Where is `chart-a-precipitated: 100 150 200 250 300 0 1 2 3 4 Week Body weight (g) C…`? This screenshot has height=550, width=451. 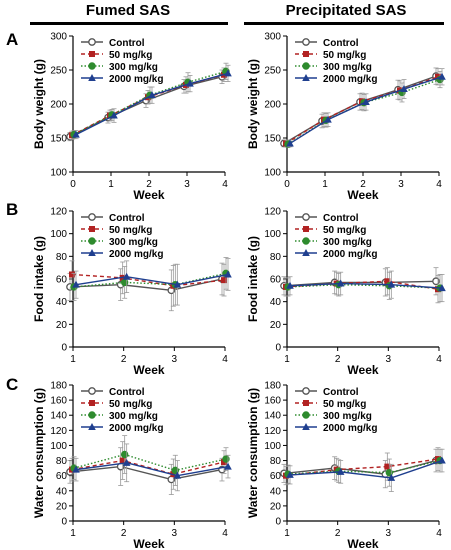
chart-a-precipitated: 100 150 200 250 300 0 1 2 3 4 Week Body weight (g) C… is located at coordinates (346, 117).